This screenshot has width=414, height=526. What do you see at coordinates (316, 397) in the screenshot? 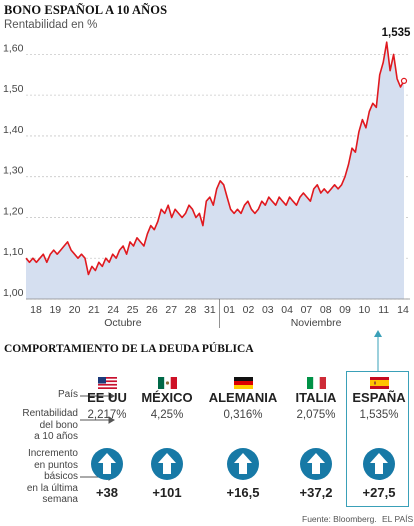
I see `country-name: ITALIA` at bounding box center [316, 397].